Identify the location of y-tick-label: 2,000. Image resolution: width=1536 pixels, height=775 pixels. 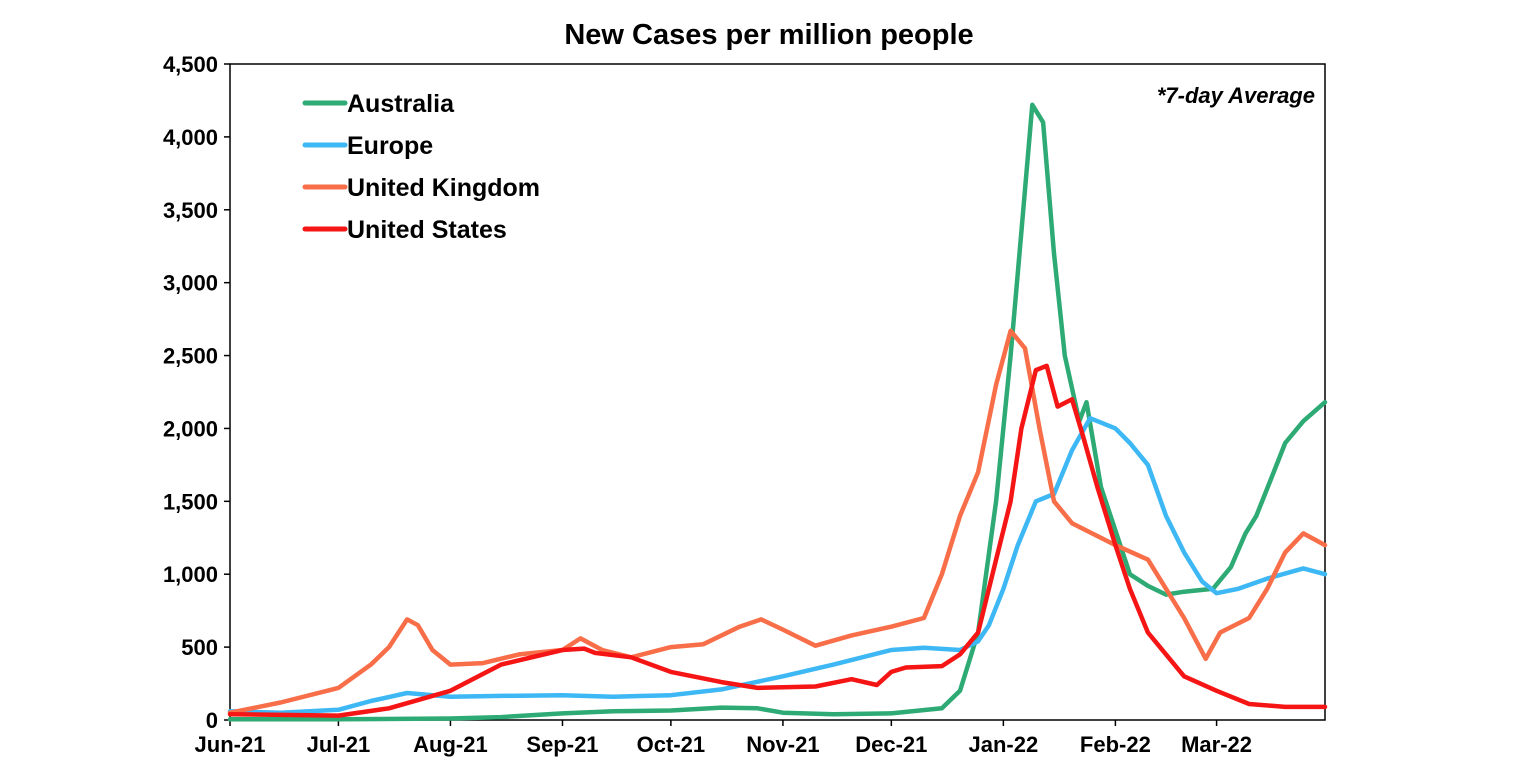
(190, 428).